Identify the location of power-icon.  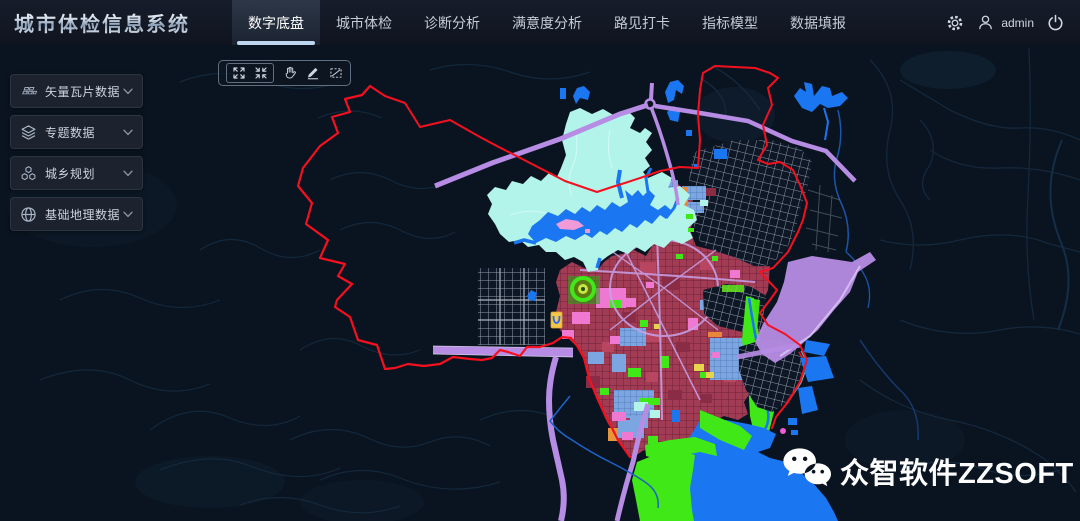
(1055, 22).